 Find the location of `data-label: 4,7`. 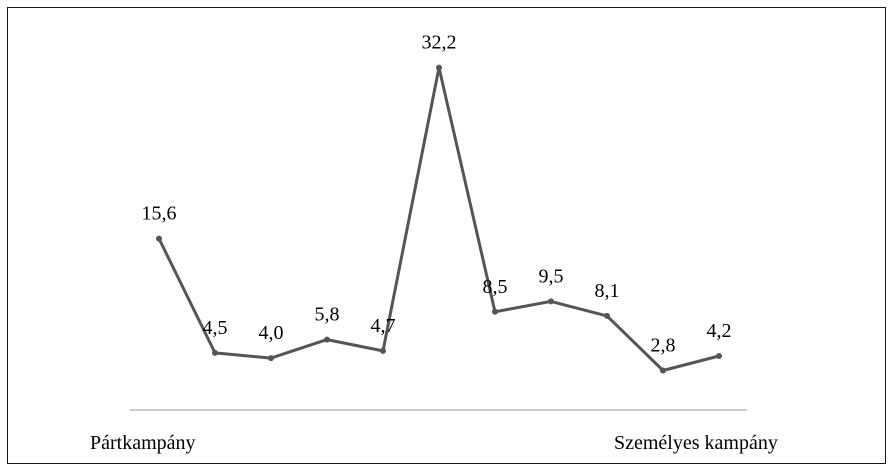

data-label: 4,7 is located at coordinates (383, 326).